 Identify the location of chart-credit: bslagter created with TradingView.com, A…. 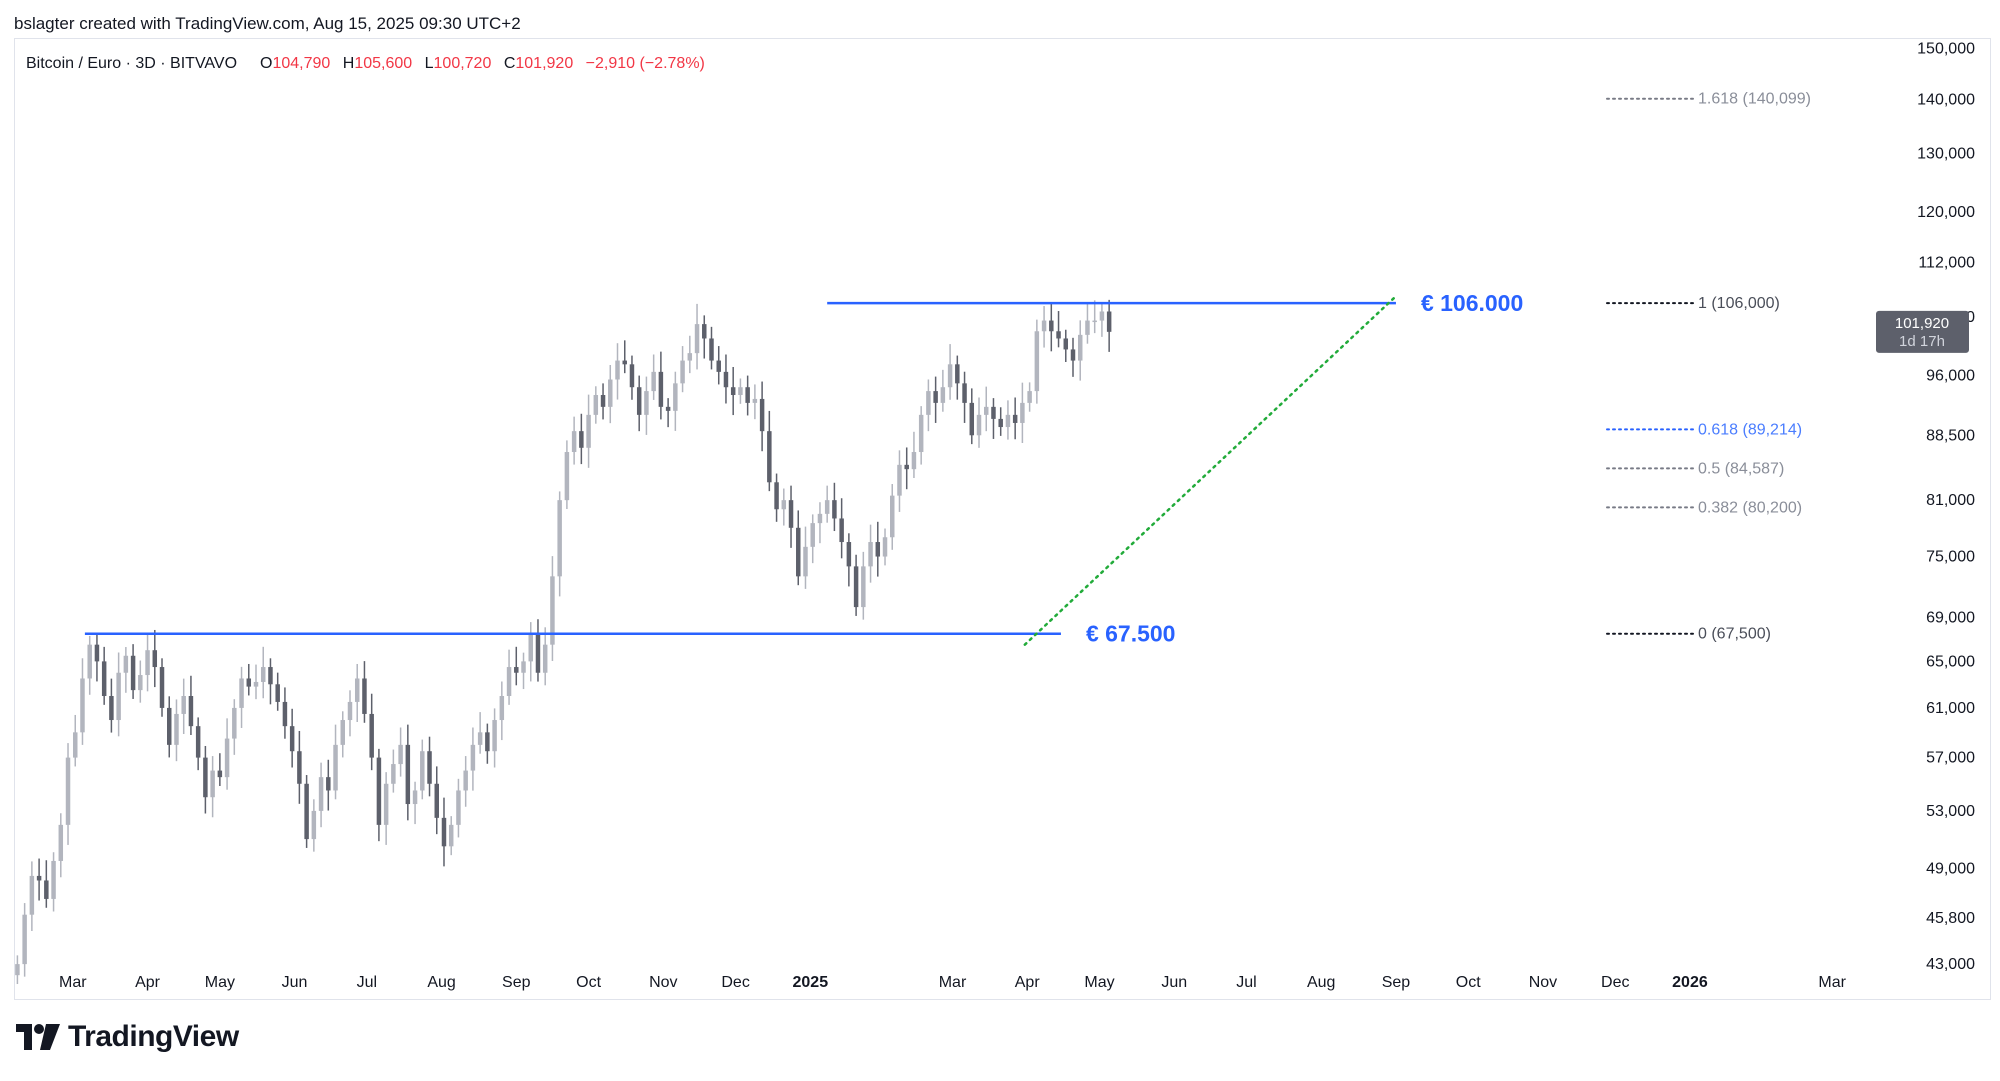
(267, 23).